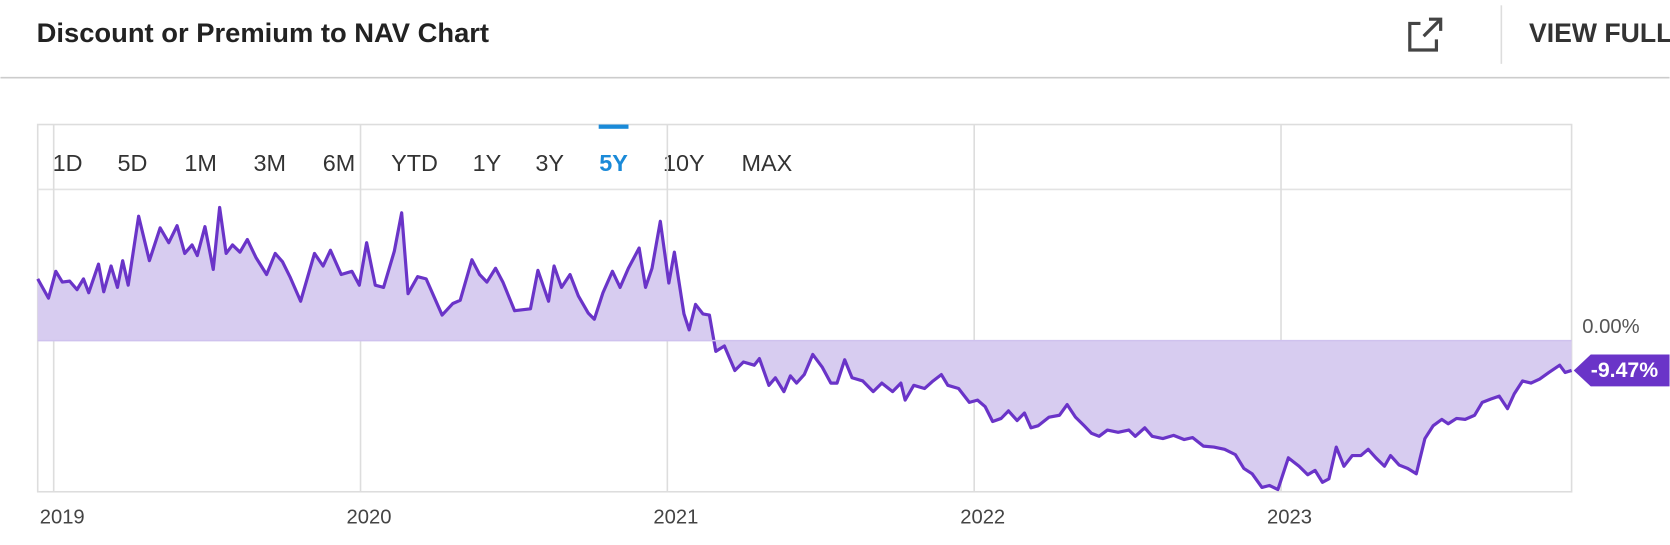  What do you see at coordinates (767, 163) in the screenshot?
I see `range-button: MAX` at bounding box center [767, 163].